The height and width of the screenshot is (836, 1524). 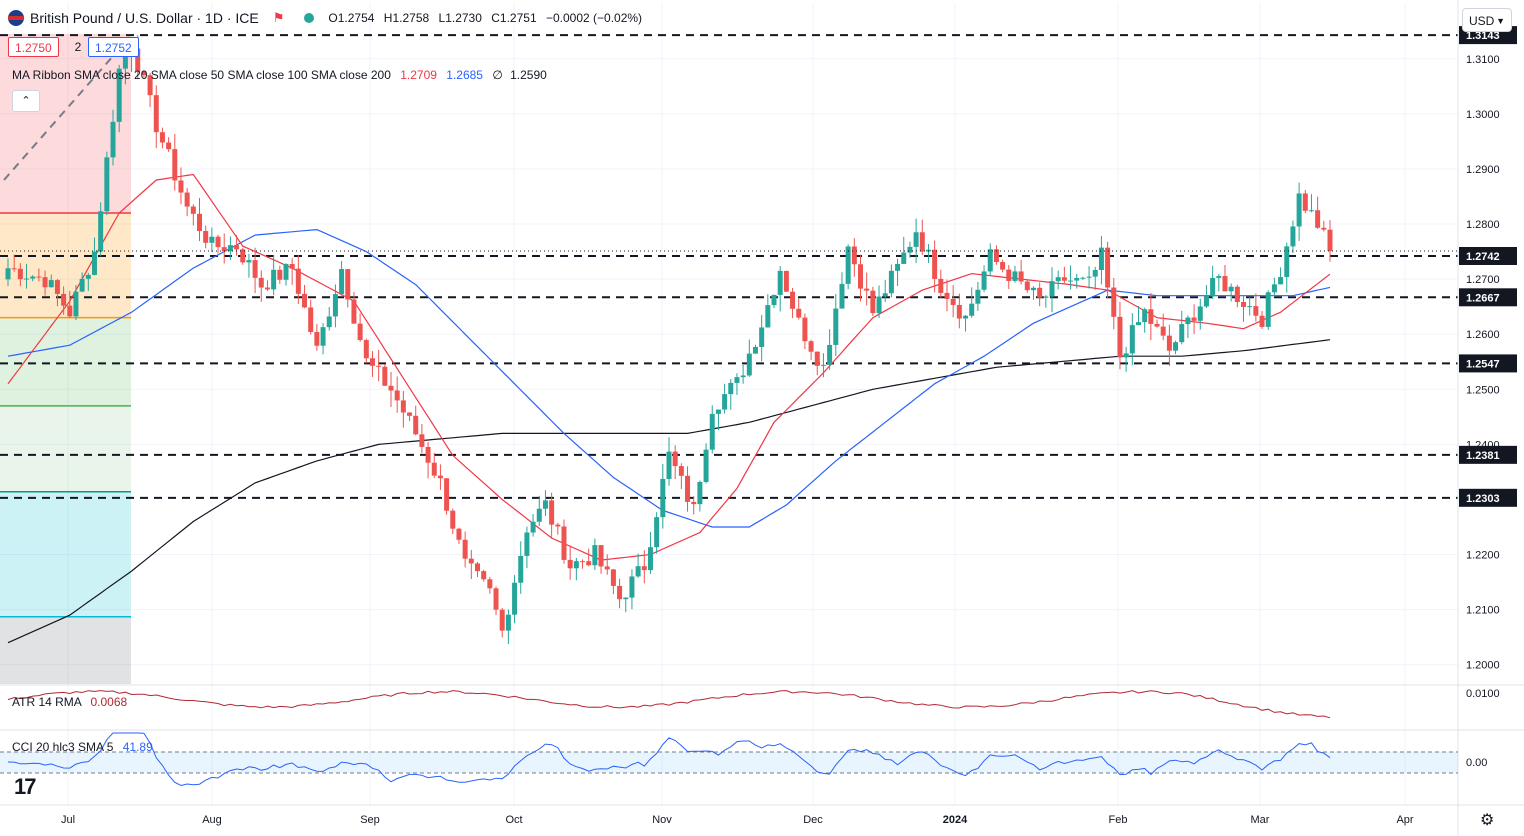 I want to click on time-tick: Aug, so click(x=212, y=820).